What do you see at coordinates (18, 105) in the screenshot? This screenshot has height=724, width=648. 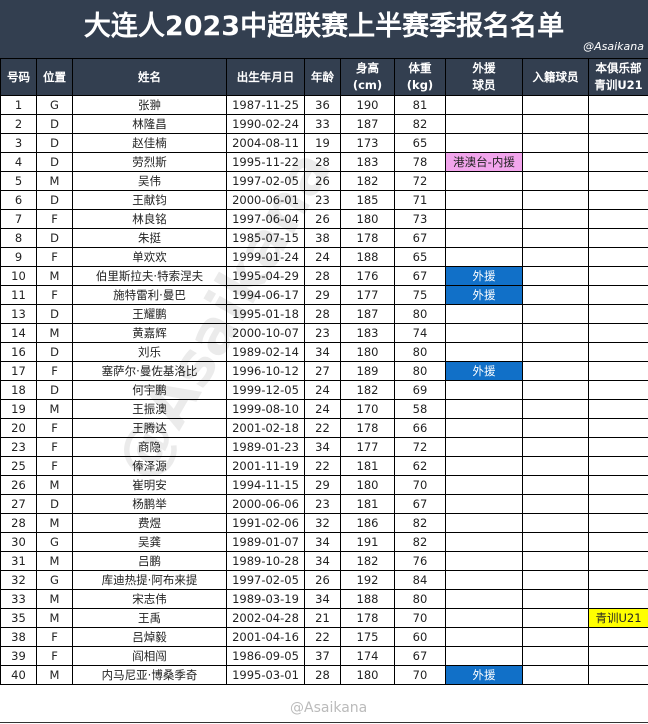 I see `cell-number: 1` at bounding box center [18, 105].